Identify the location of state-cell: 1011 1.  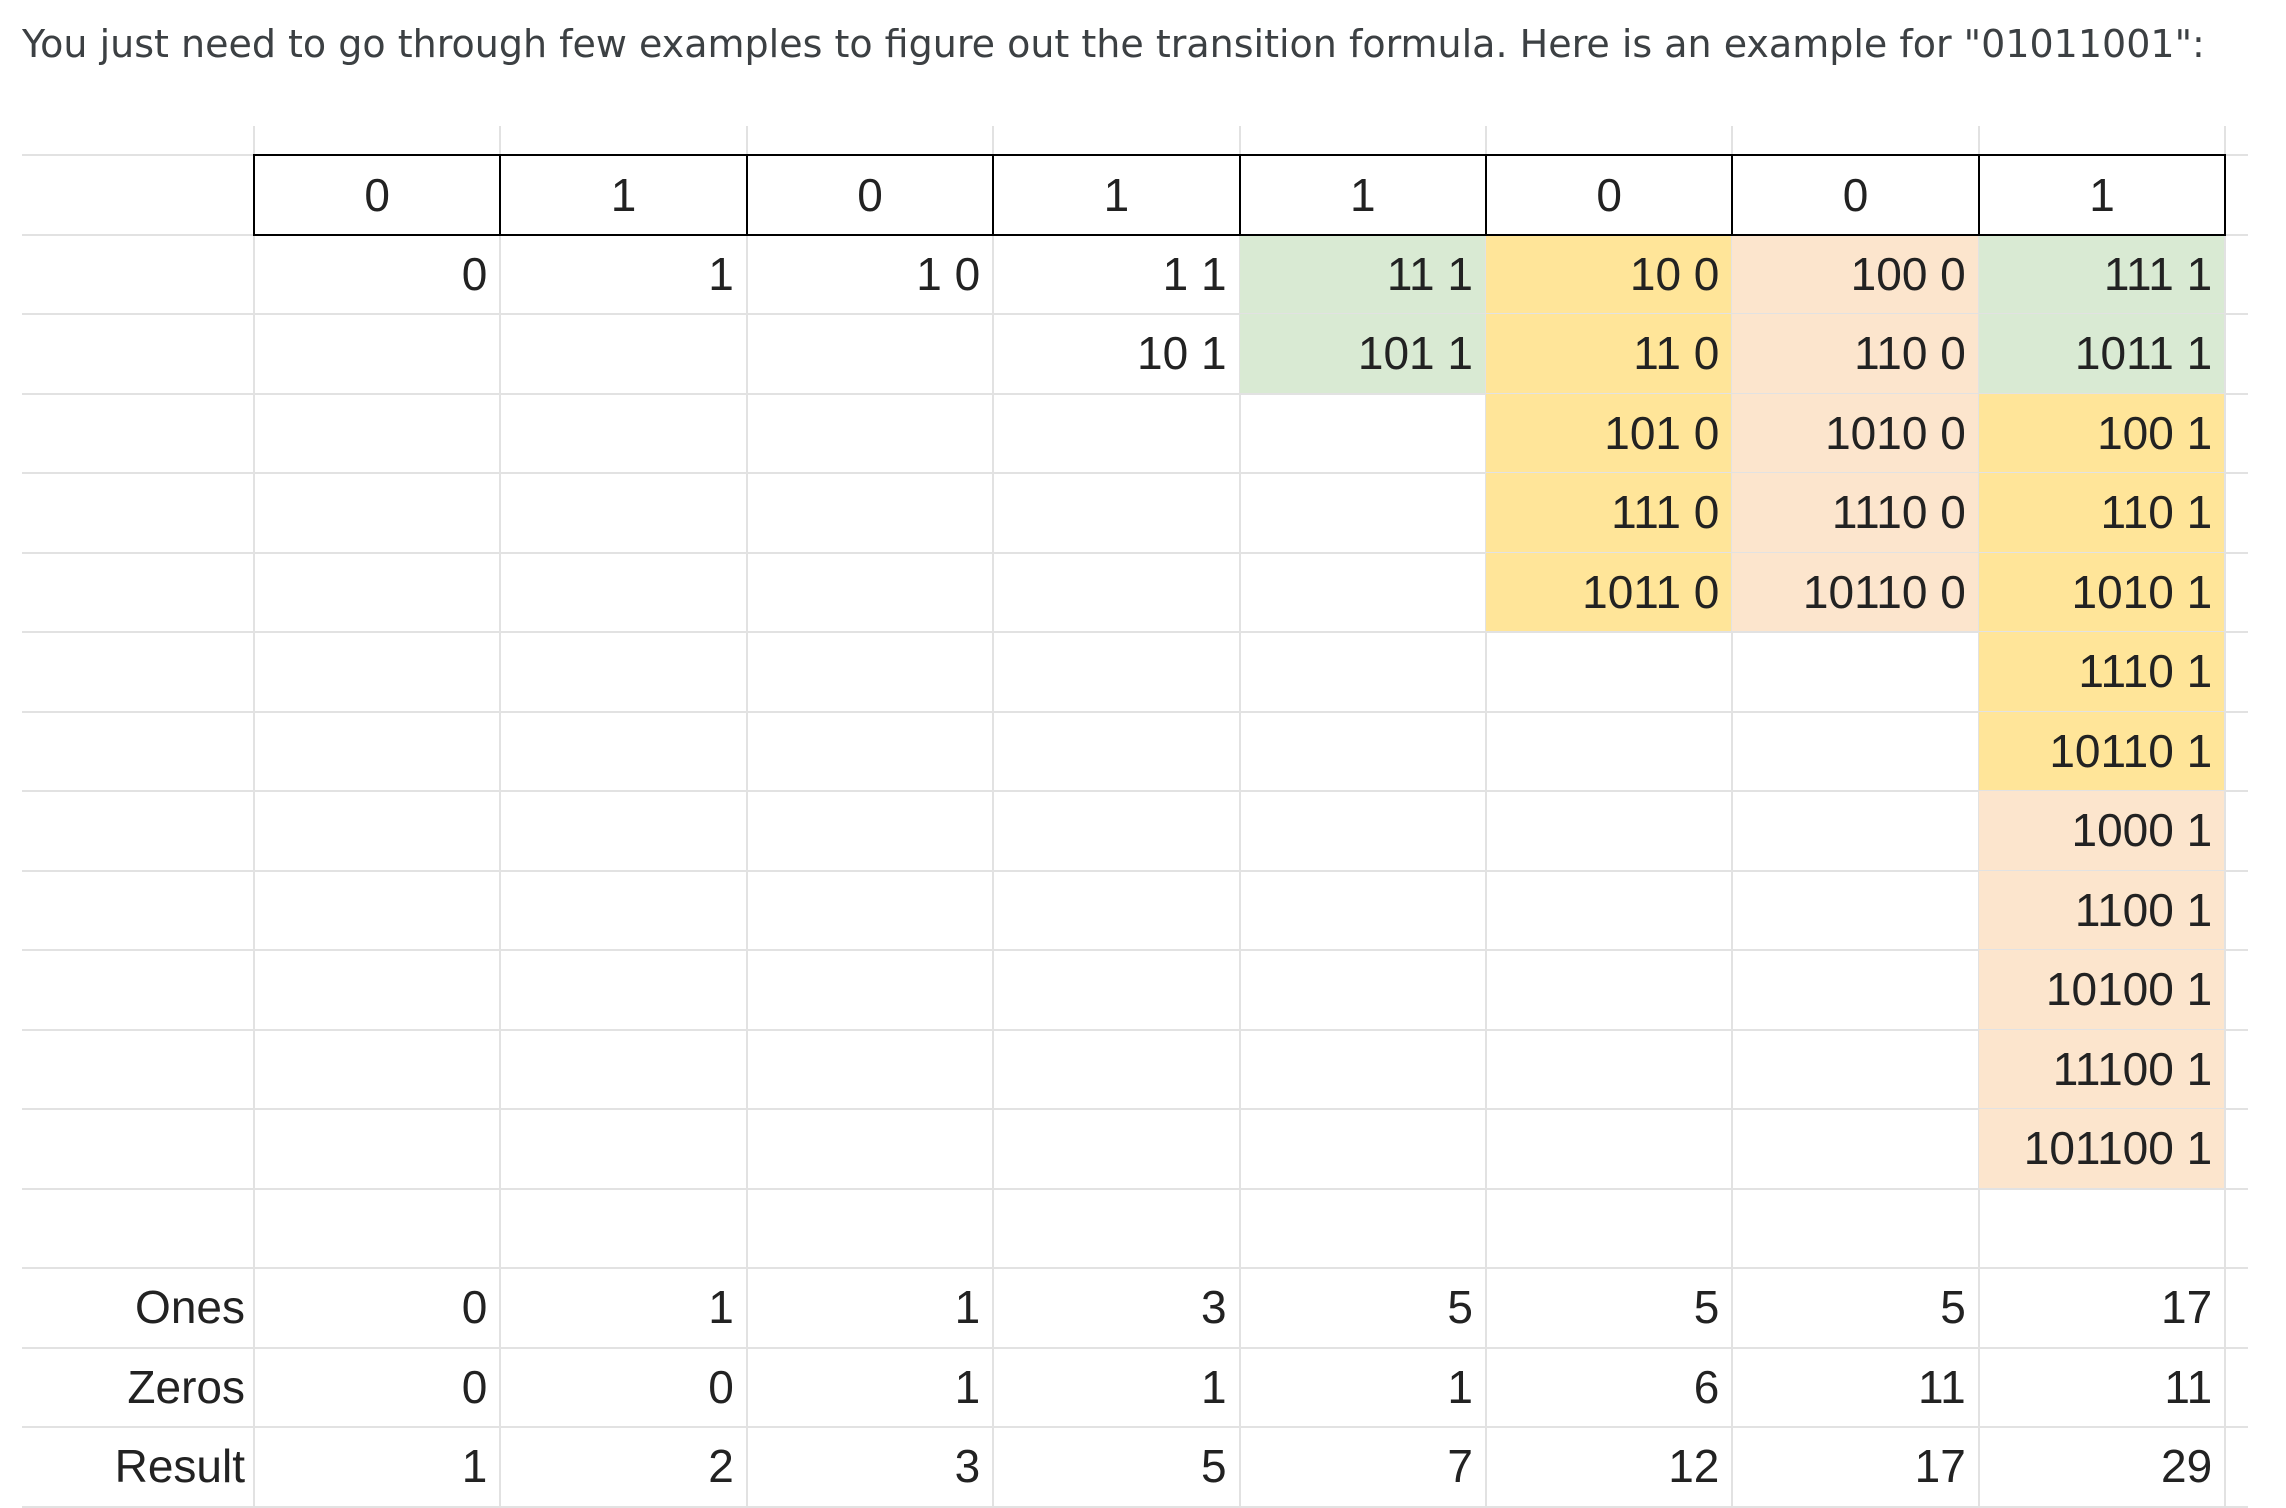
(2143, 353).